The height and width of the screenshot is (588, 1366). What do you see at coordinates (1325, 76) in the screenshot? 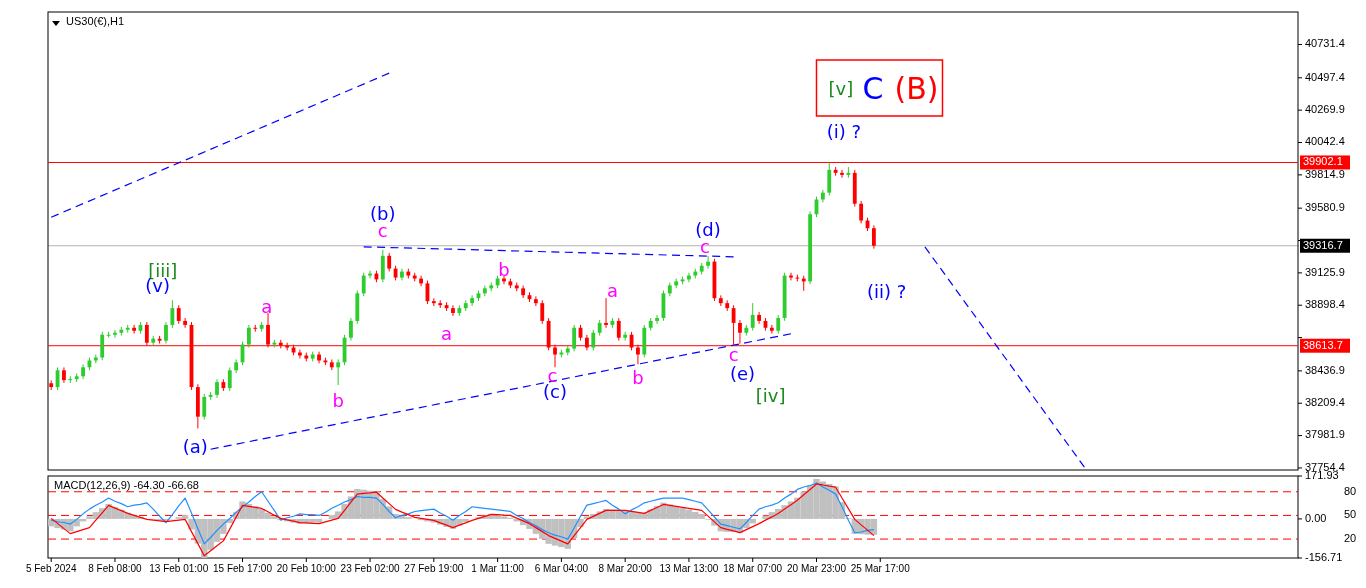
I see `y-tick-label: 40497.4` at bounding box center [1325, 76].